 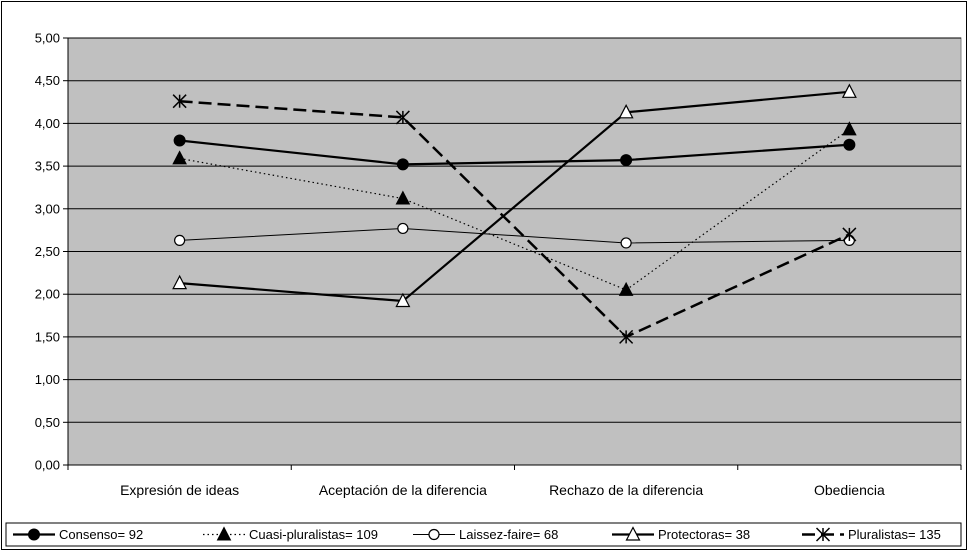 What do you see at coordinates (47, 80) in the screenshot?
I see `y-tick-label: 4,50` at bounding box center [47, 80].